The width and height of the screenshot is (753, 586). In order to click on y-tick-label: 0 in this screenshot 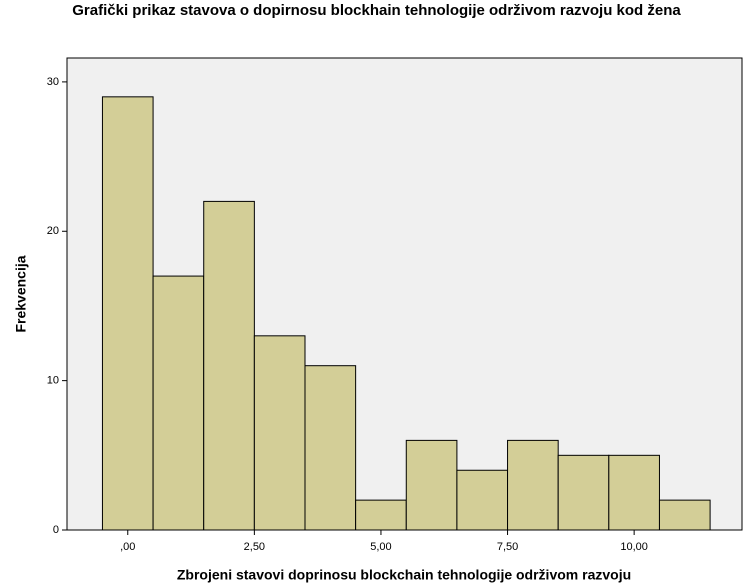, I will do `click(56, 530)`.